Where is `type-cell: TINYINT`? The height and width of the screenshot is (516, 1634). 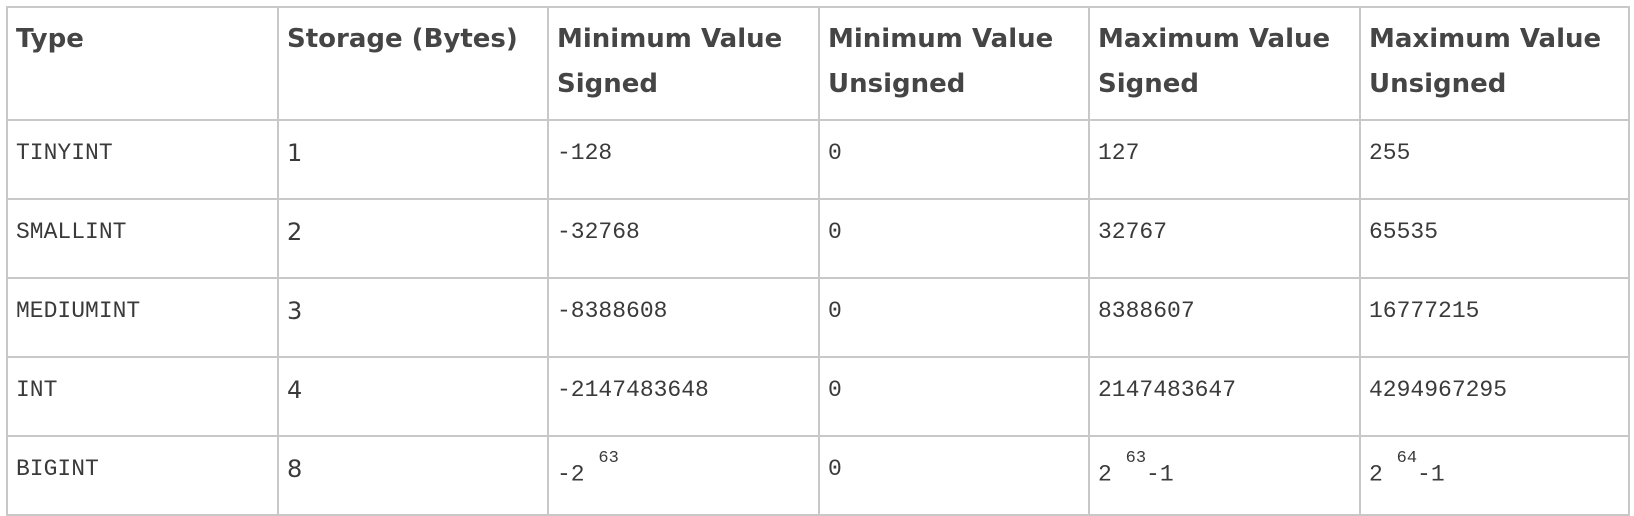 type-cell: TINYINT is located at coordinates (142, 159).